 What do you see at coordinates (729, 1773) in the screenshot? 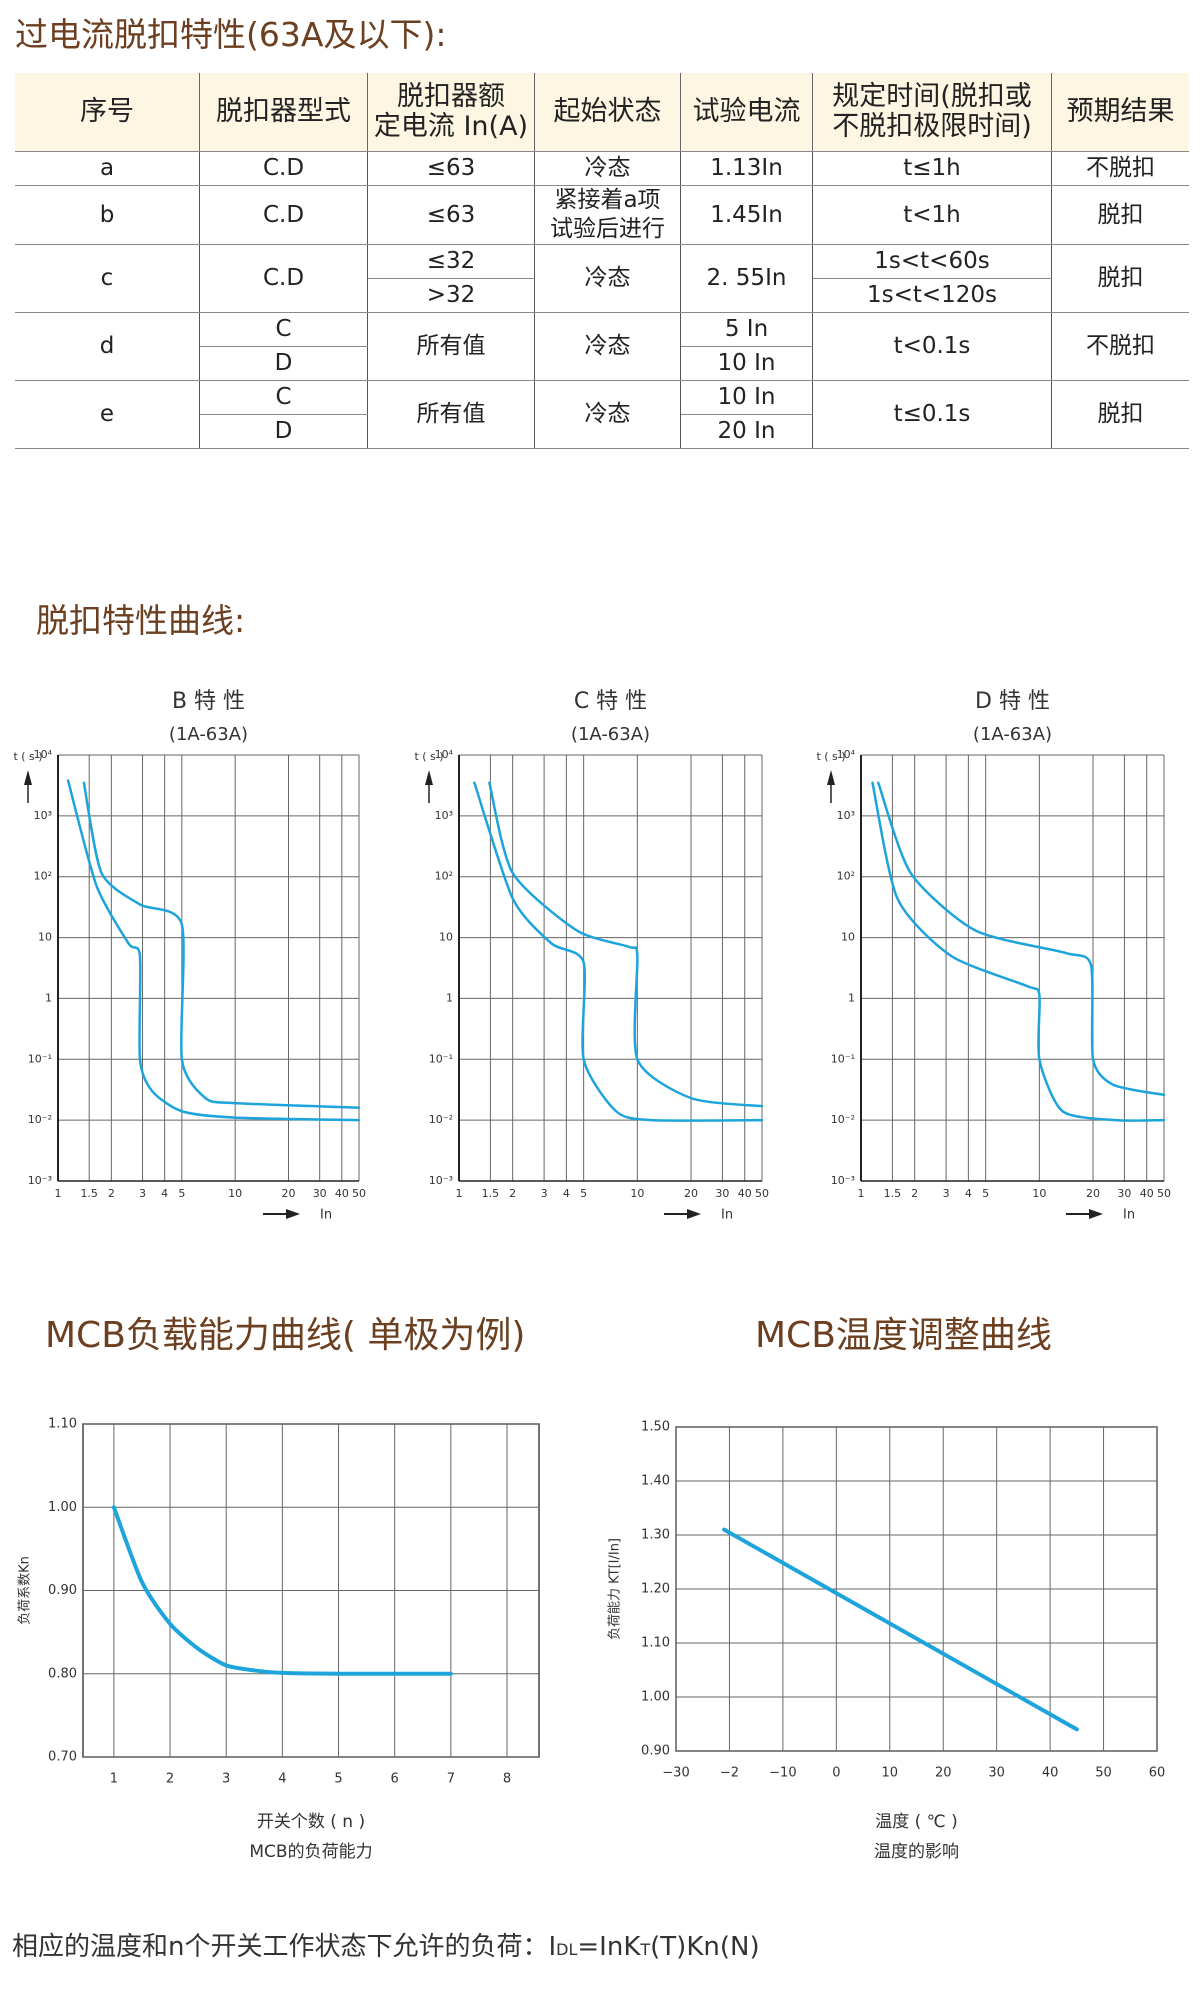
I see `x-tick-label: −2` at bounding box center [729, 1773].